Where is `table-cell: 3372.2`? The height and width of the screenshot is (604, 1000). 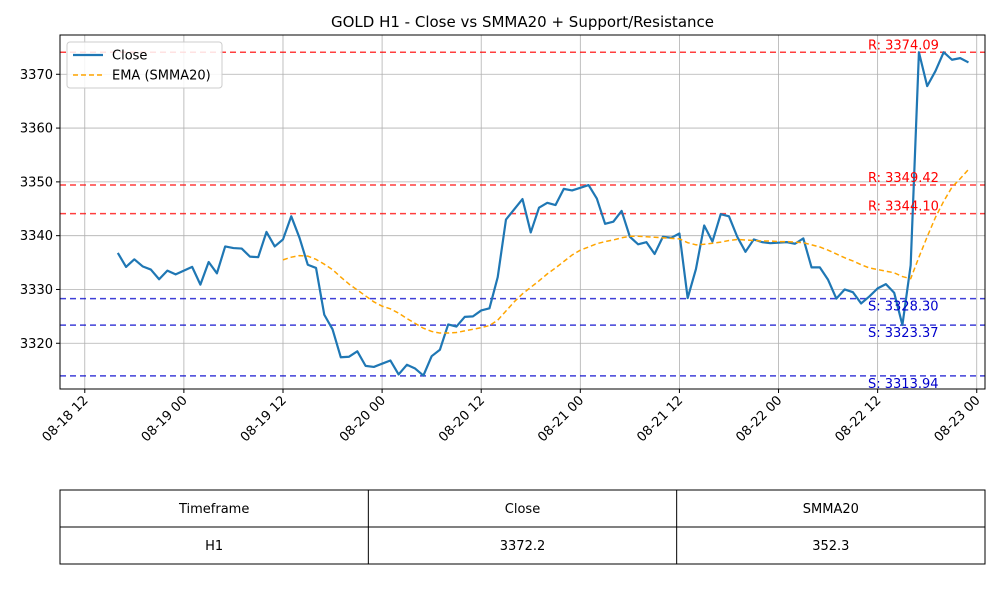 table-cell: 3372.2 is located at coordinates (523, 546).